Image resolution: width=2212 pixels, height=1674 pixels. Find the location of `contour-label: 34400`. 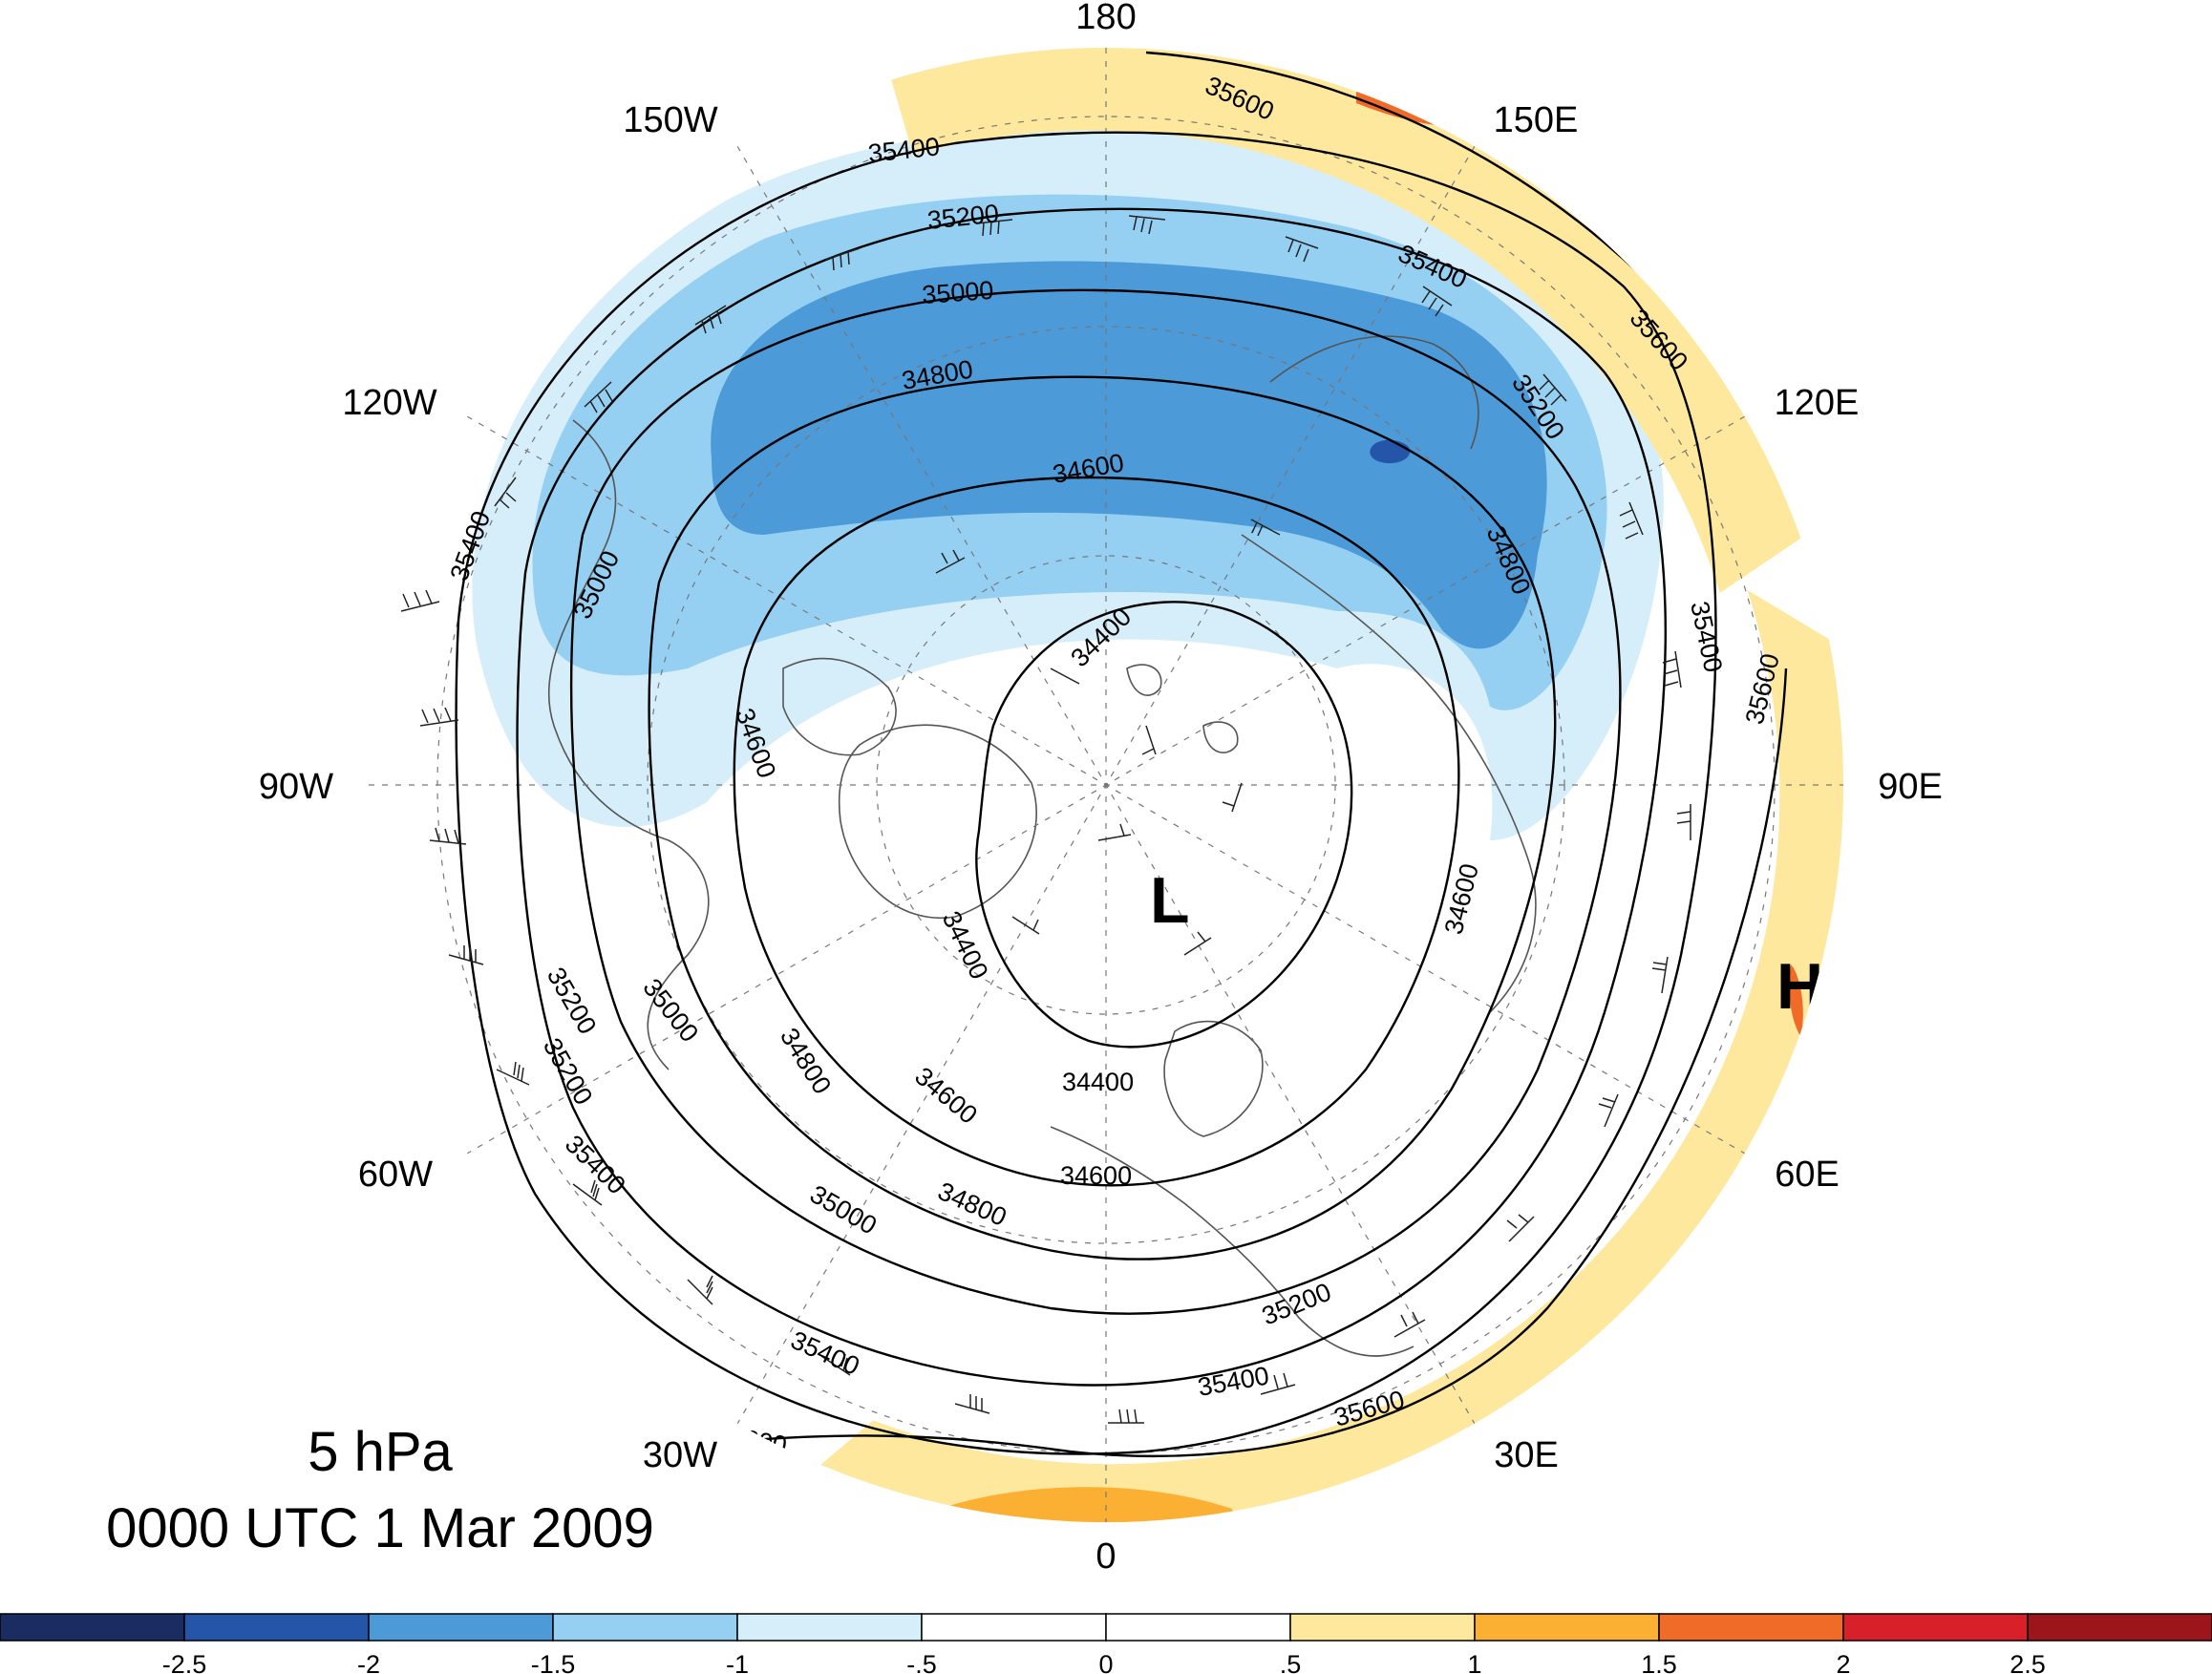

contour-label: 34400 is located at coordinates (1098, 1082).